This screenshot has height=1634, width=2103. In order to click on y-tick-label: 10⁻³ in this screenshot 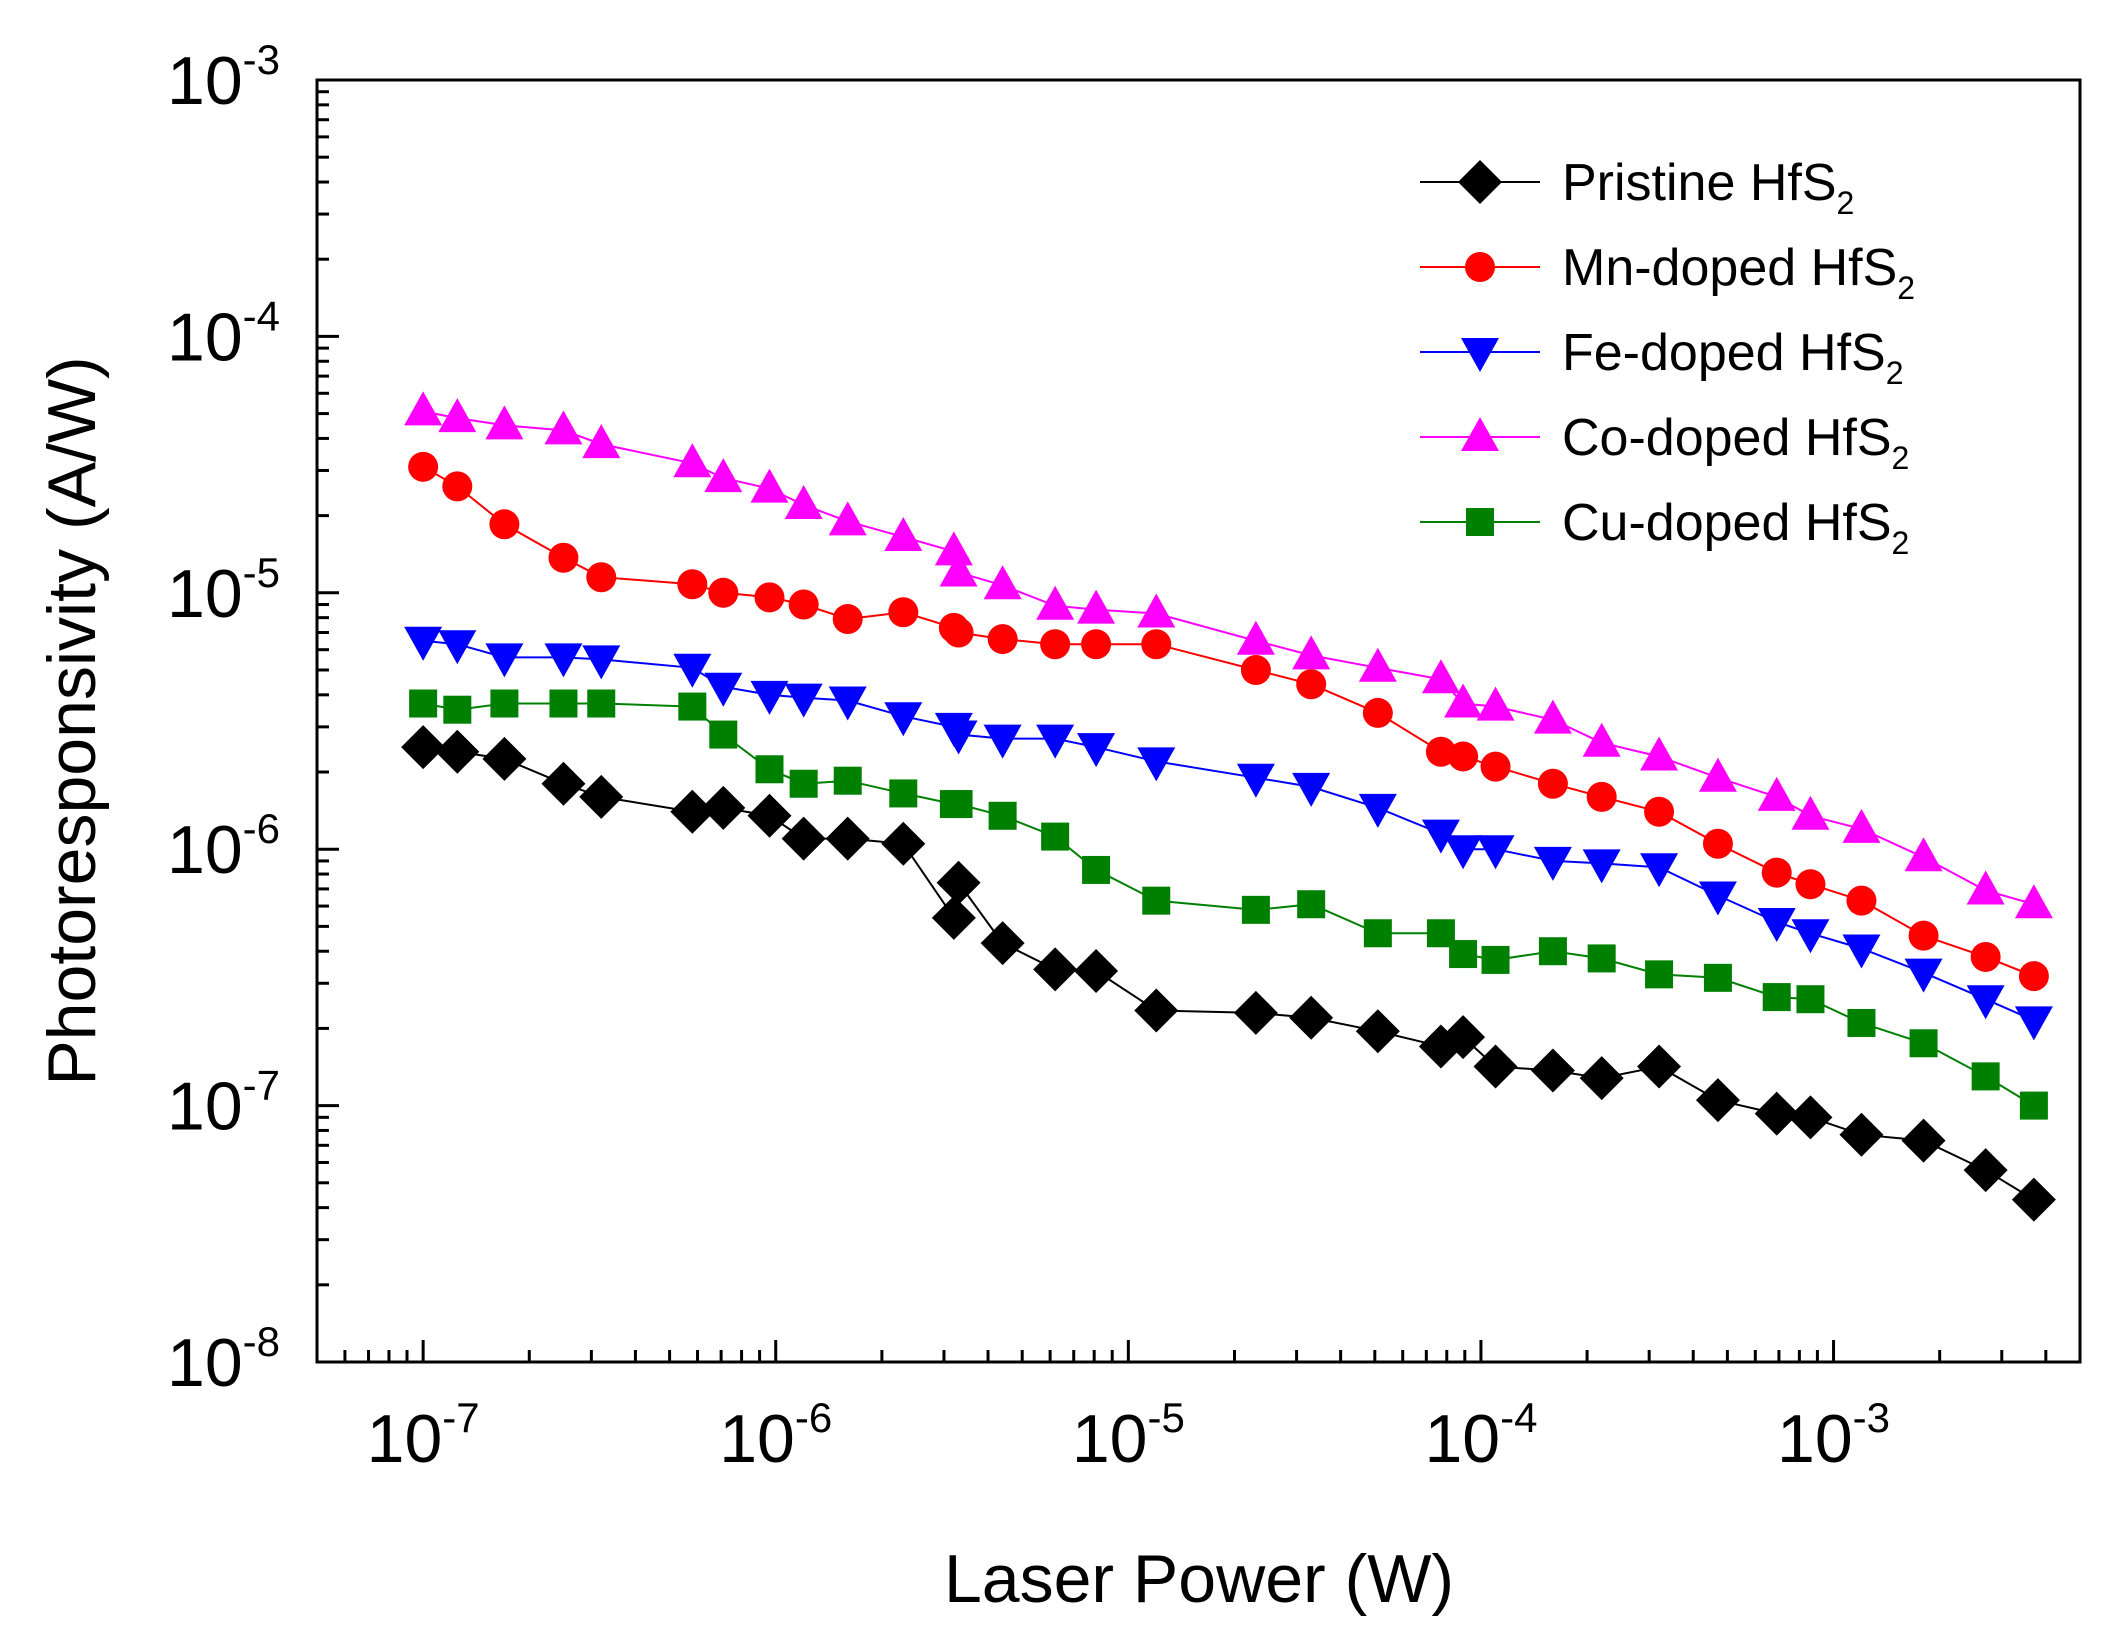, I will do `click(223, 77)`.